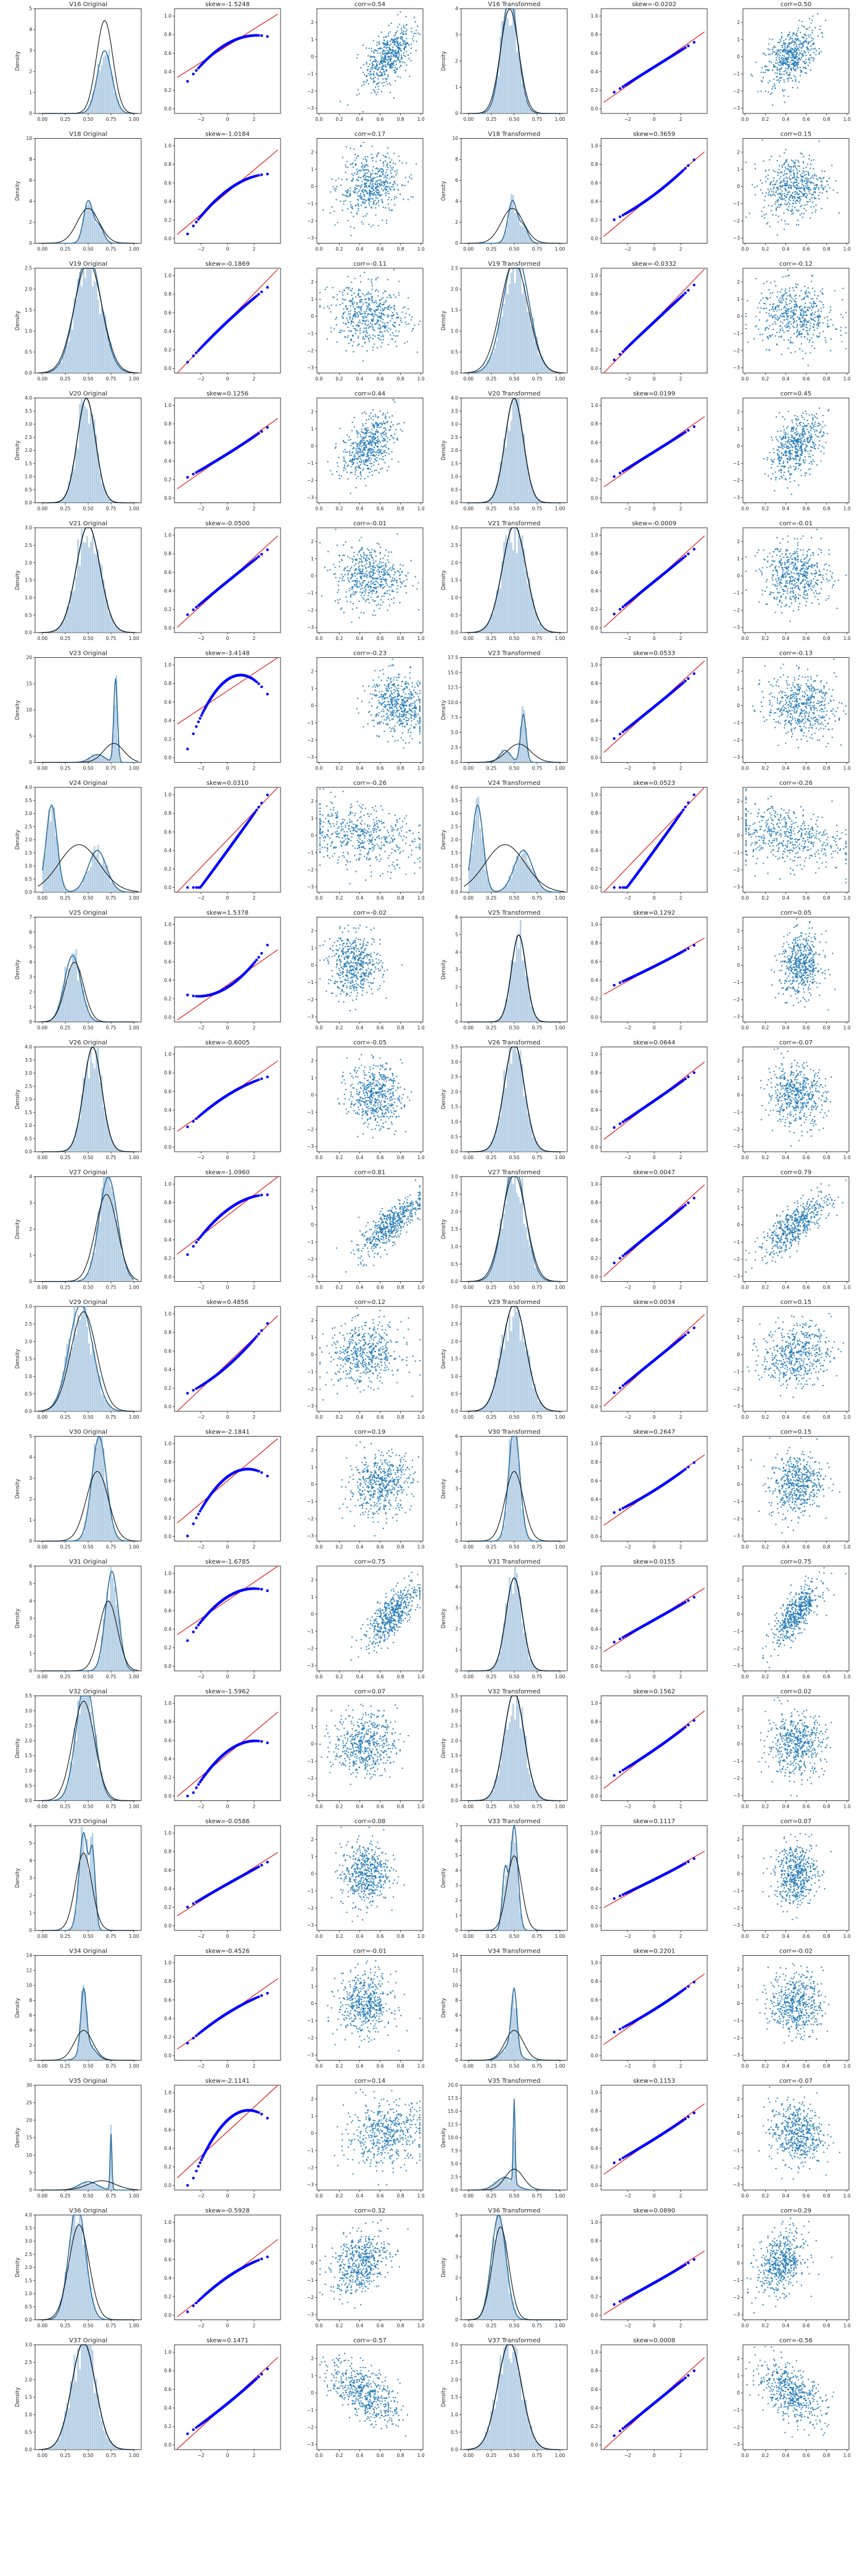 The width and height of the screenshot is (857, 2576). What do you see at coordinates (806, 249) in the screenshot?
I see `x-tick-label: 0.6` at bounding box center [806, 249].